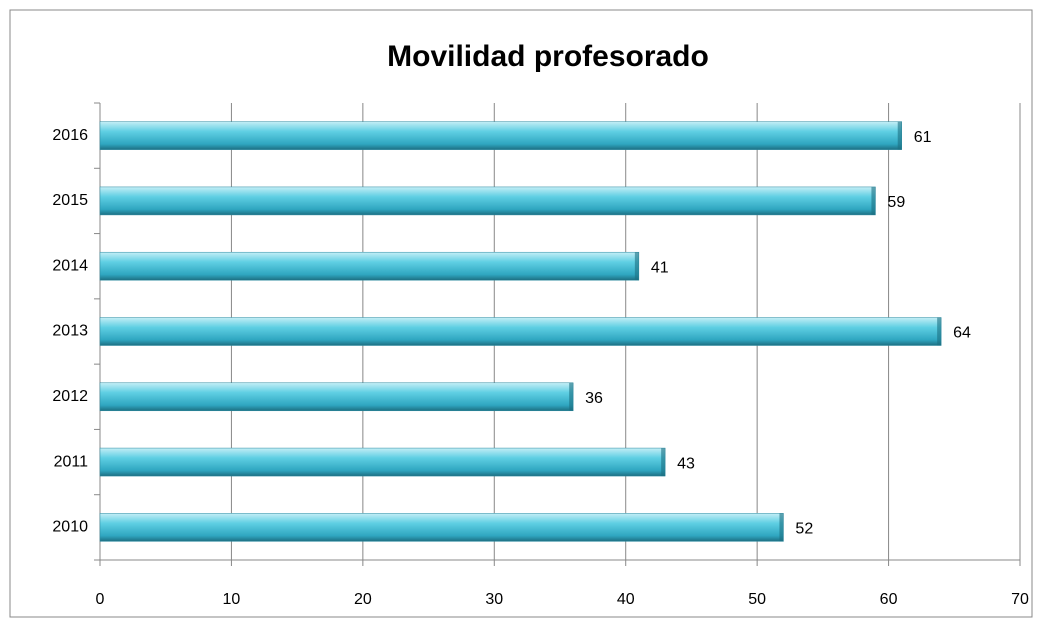 Image resolution: width=1042 pixels, height=632 pixels. I want to click on y-tick-label: 2014, so click(70, 265).